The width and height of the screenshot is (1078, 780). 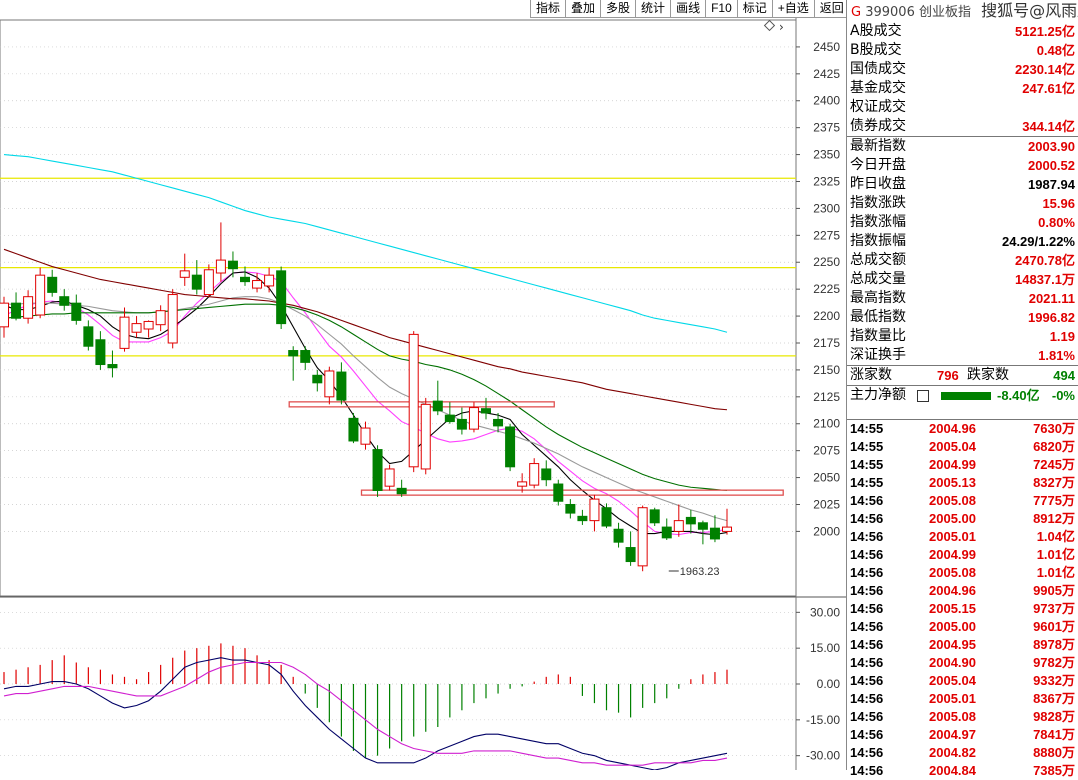 I want to click on resistance-zone, so click(x=572, y=492).